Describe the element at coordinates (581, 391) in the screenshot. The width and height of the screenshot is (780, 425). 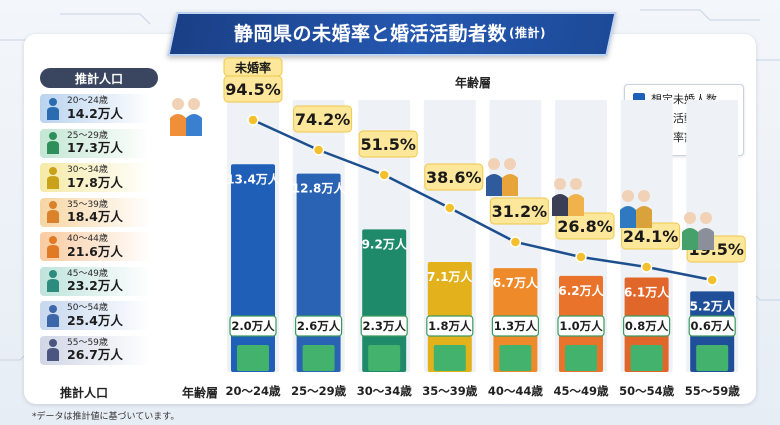
I see `x-tick-label: 45～49歳` at that location.